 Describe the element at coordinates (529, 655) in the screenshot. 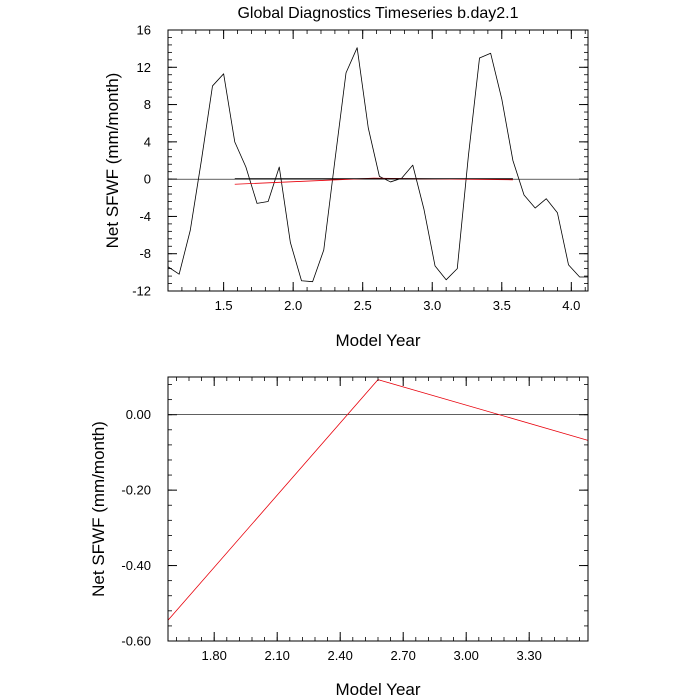

I see `bottom-x-tick-label: 3.30` at that location.